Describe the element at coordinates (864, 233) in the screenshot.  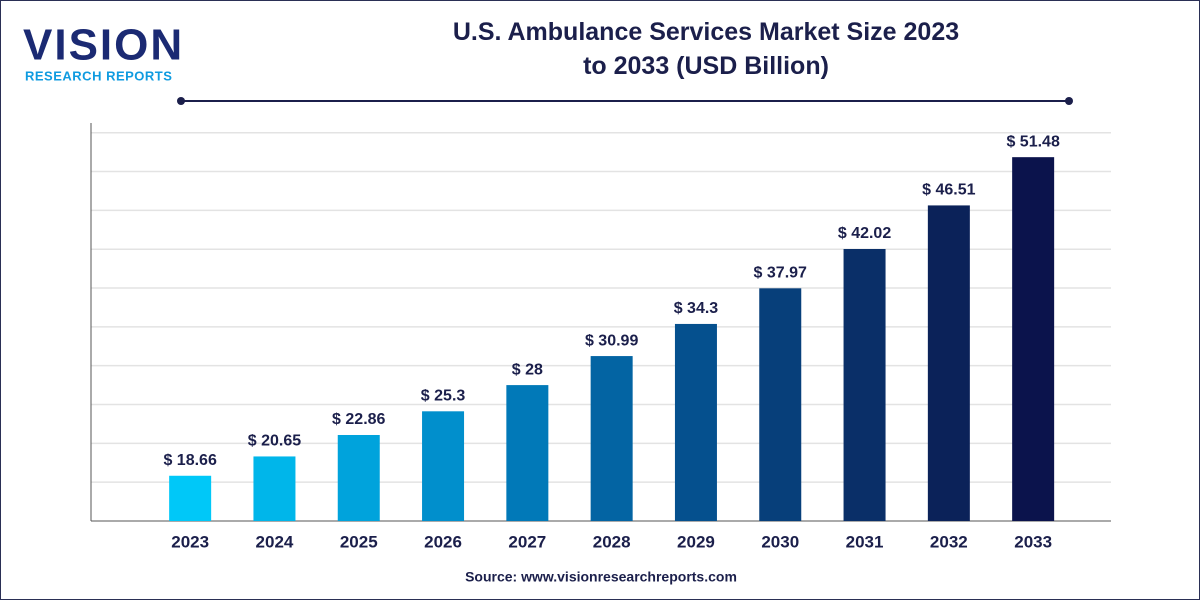
I see `value-label: $ 42.02` at that location.